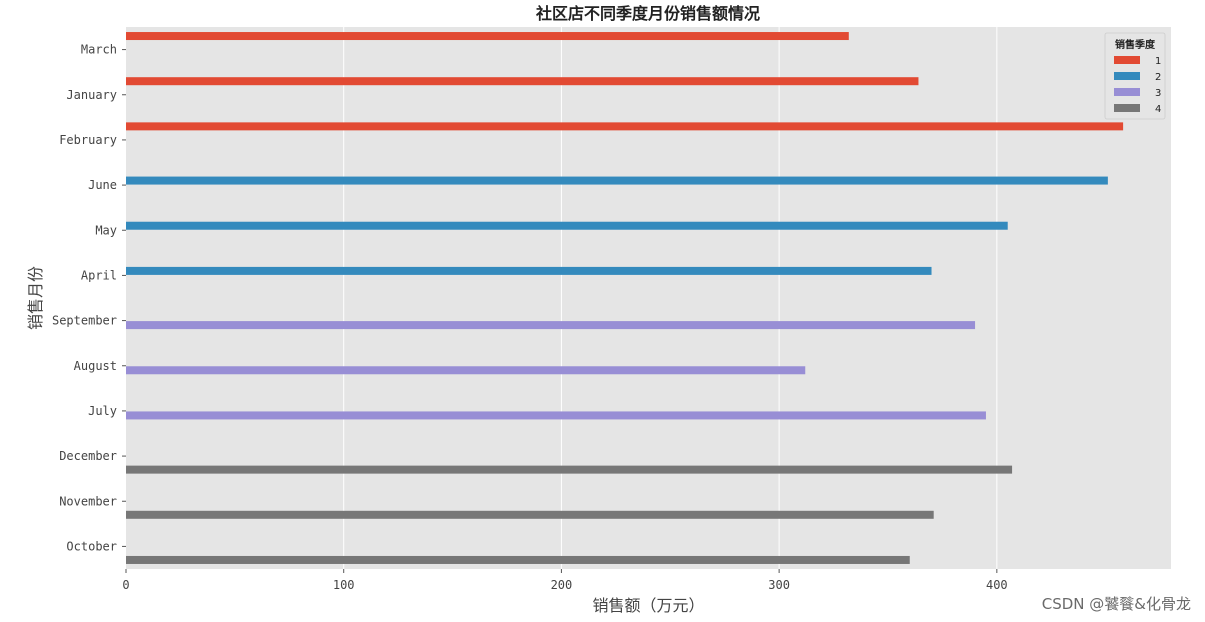  Describe the element at coordinates (35, 298) in the screenshot. I see `y-axis-label: 销售月份` at that location.